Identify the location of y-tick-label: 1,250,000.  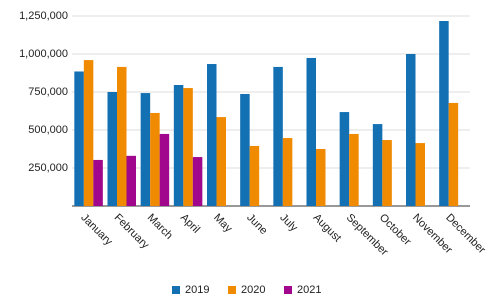
(43, 16).